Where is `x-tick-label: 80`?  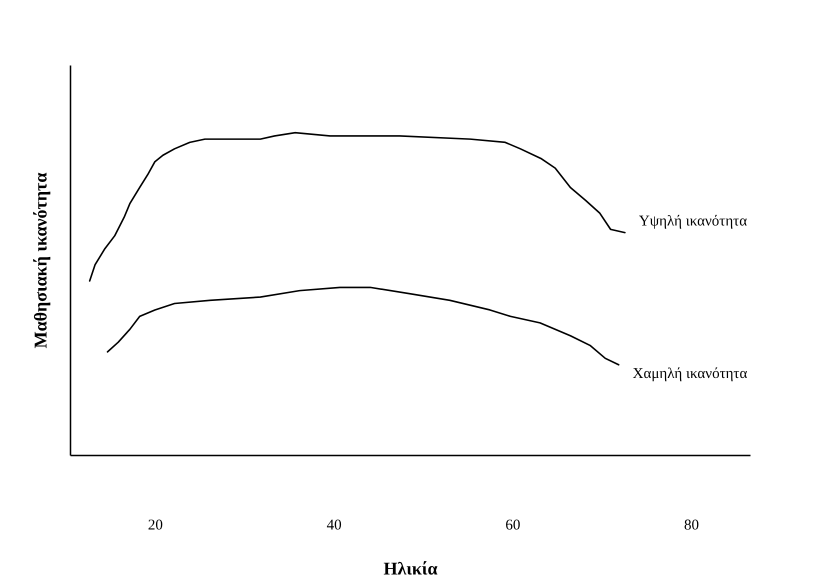 x-tick-label: 80 is located at coordinates (692, 526).